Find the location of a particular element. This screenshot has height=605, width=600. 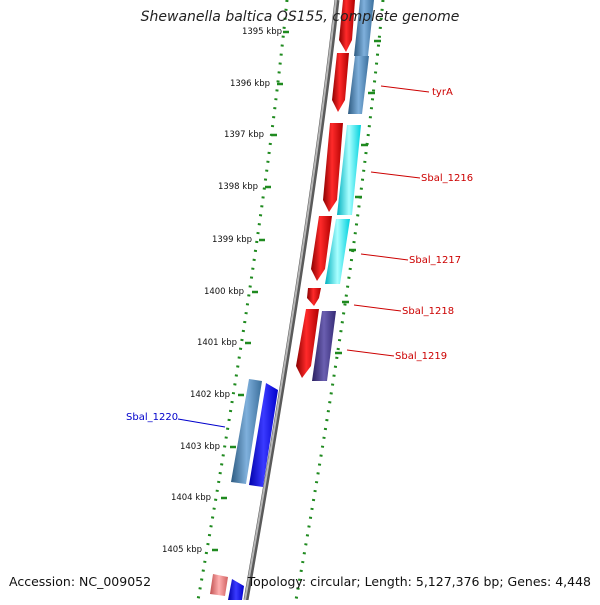

gene-track-right is located at coordinates (343, 190).